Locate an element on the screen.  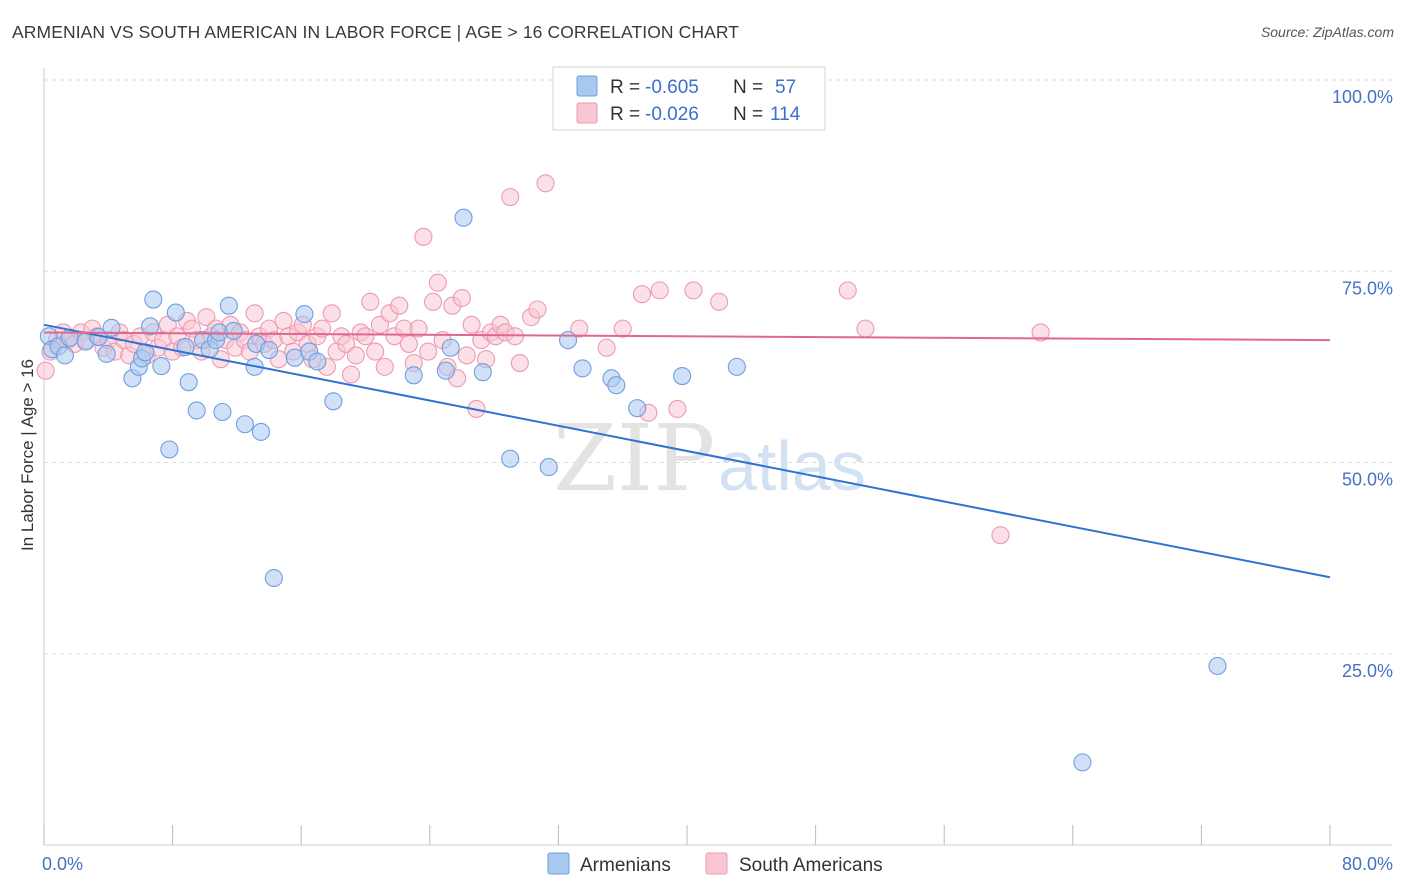
x-tick-labels: 0.0% 80.0% is located at coordinates (717, 864).